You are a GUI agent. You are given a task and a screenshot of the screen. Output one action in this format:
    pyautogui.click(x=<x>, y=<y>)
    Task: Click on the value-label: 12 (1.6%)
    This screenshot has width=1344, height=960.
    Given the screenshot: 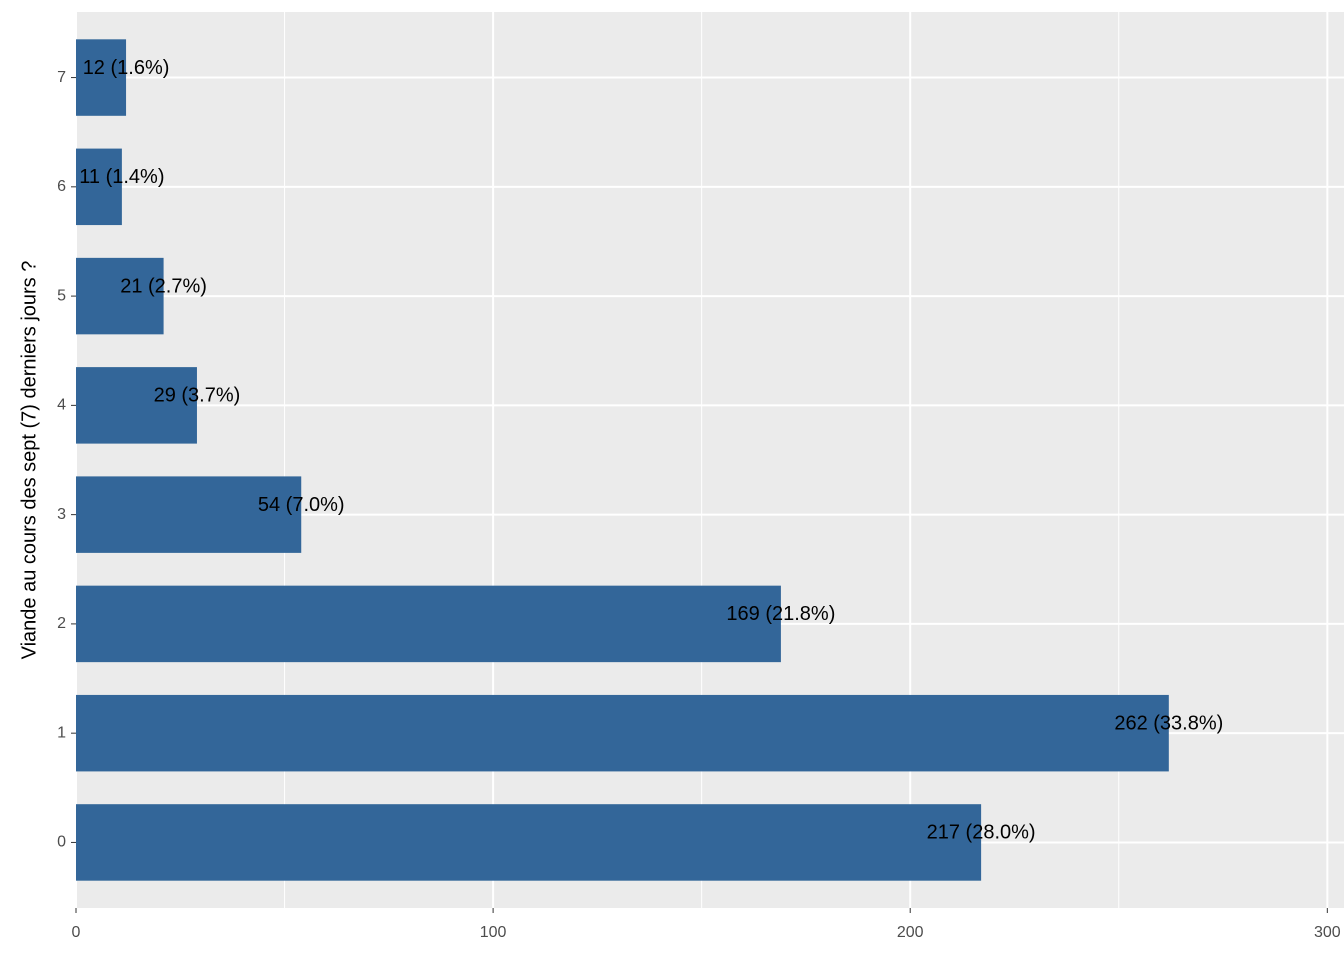 What is the action you would take?
    pyautogui.click(x=126, y=68)
    